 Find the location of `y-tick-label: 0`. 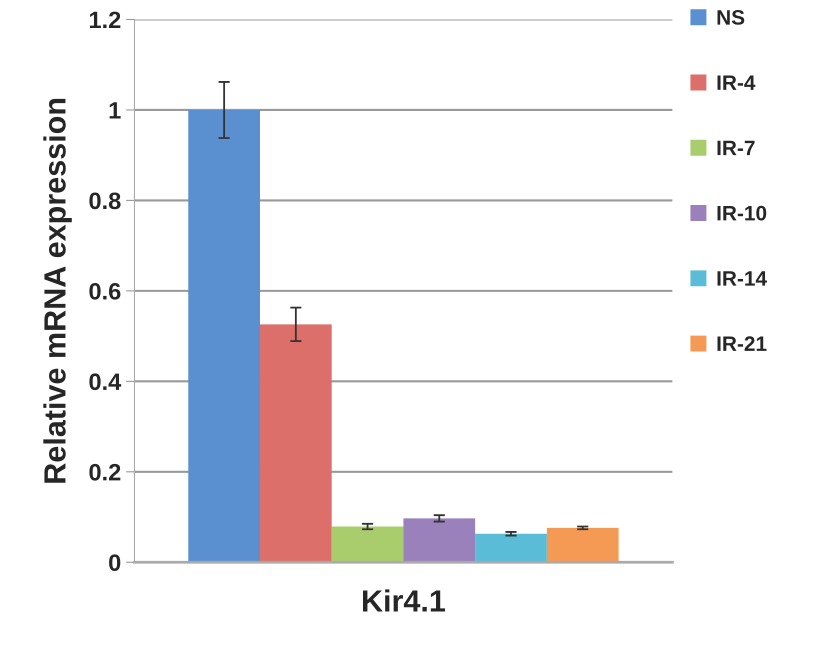

y-tick-label: 0 is located at coordinates (114, 563).